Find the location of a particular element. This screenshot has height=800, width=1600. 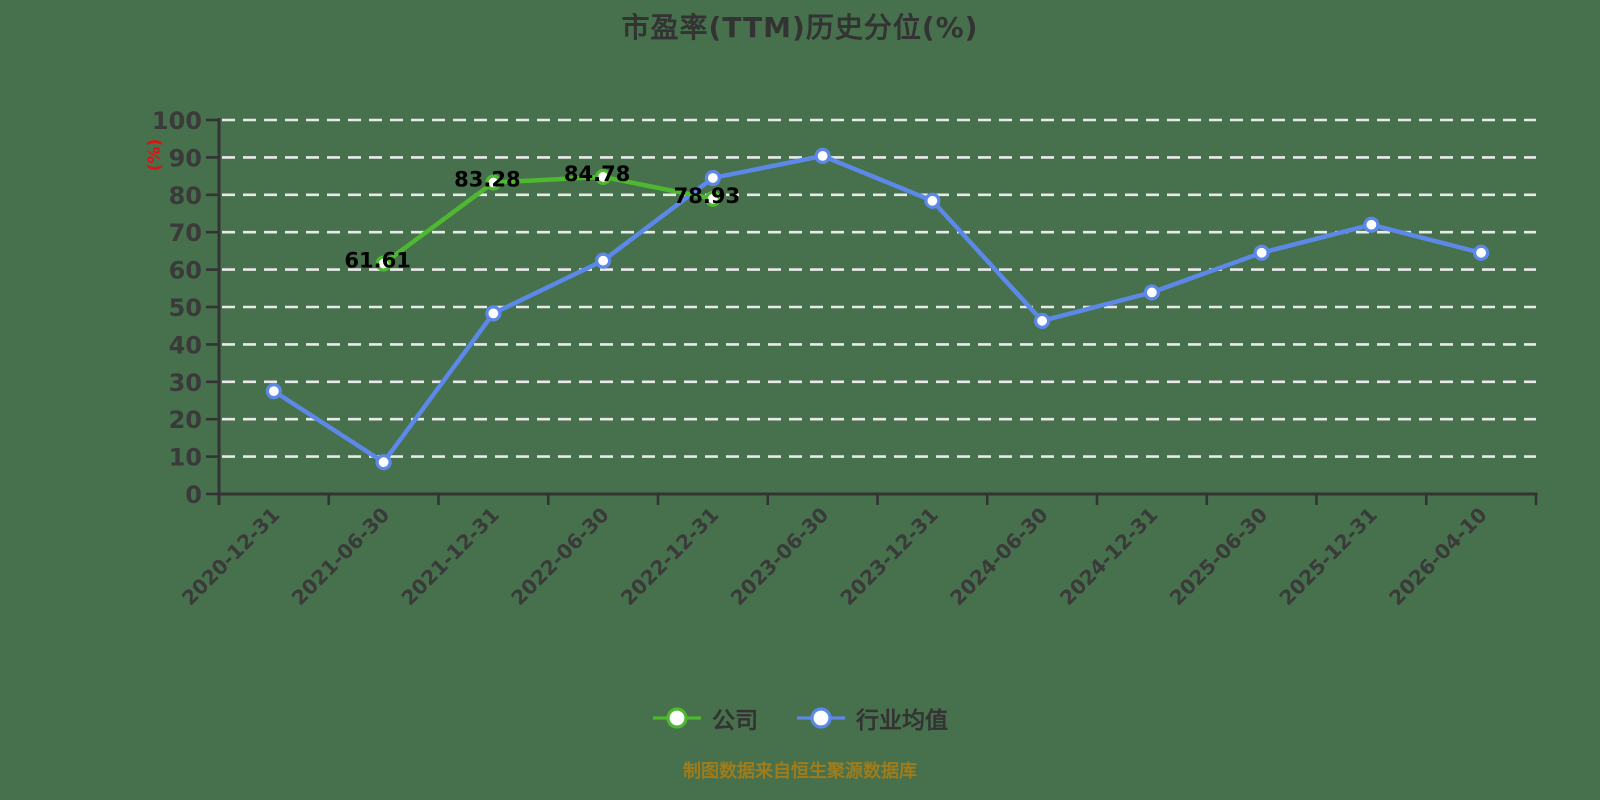

x-tick-label: 2023-12-31 is located at coordinates (888, 556).